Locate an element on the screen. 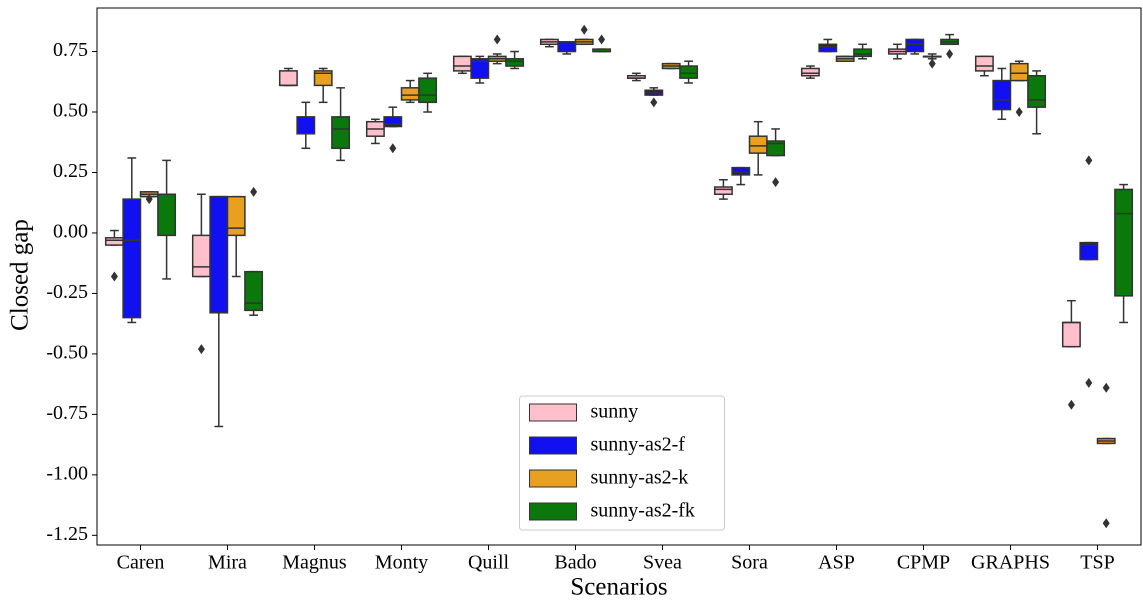 The height and width of the screenshot is (600, 1143). y-tick-label: 0.75 is located at coordinates (70, 50).